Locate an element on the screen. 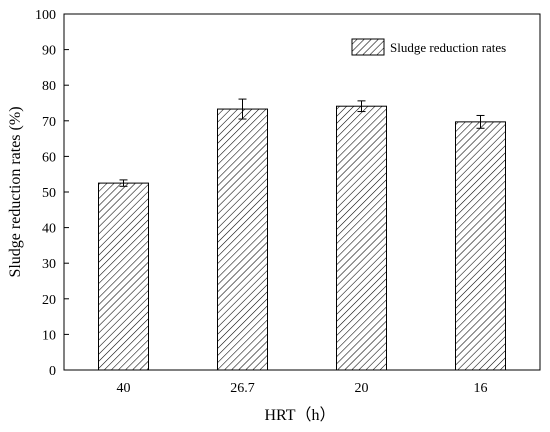 Image resolution: width=550 pixels, height=432 pixels. y-tick-label: 40 is located at coordinates (49, 229).